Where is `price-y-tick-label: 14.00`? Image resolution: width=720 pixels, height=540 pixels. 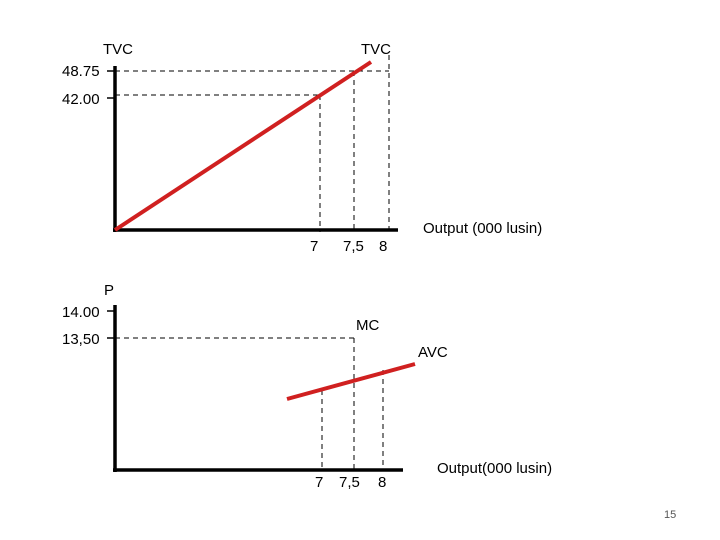
price-y-tick-label: 14.00 is located at coordinates (81, 312).